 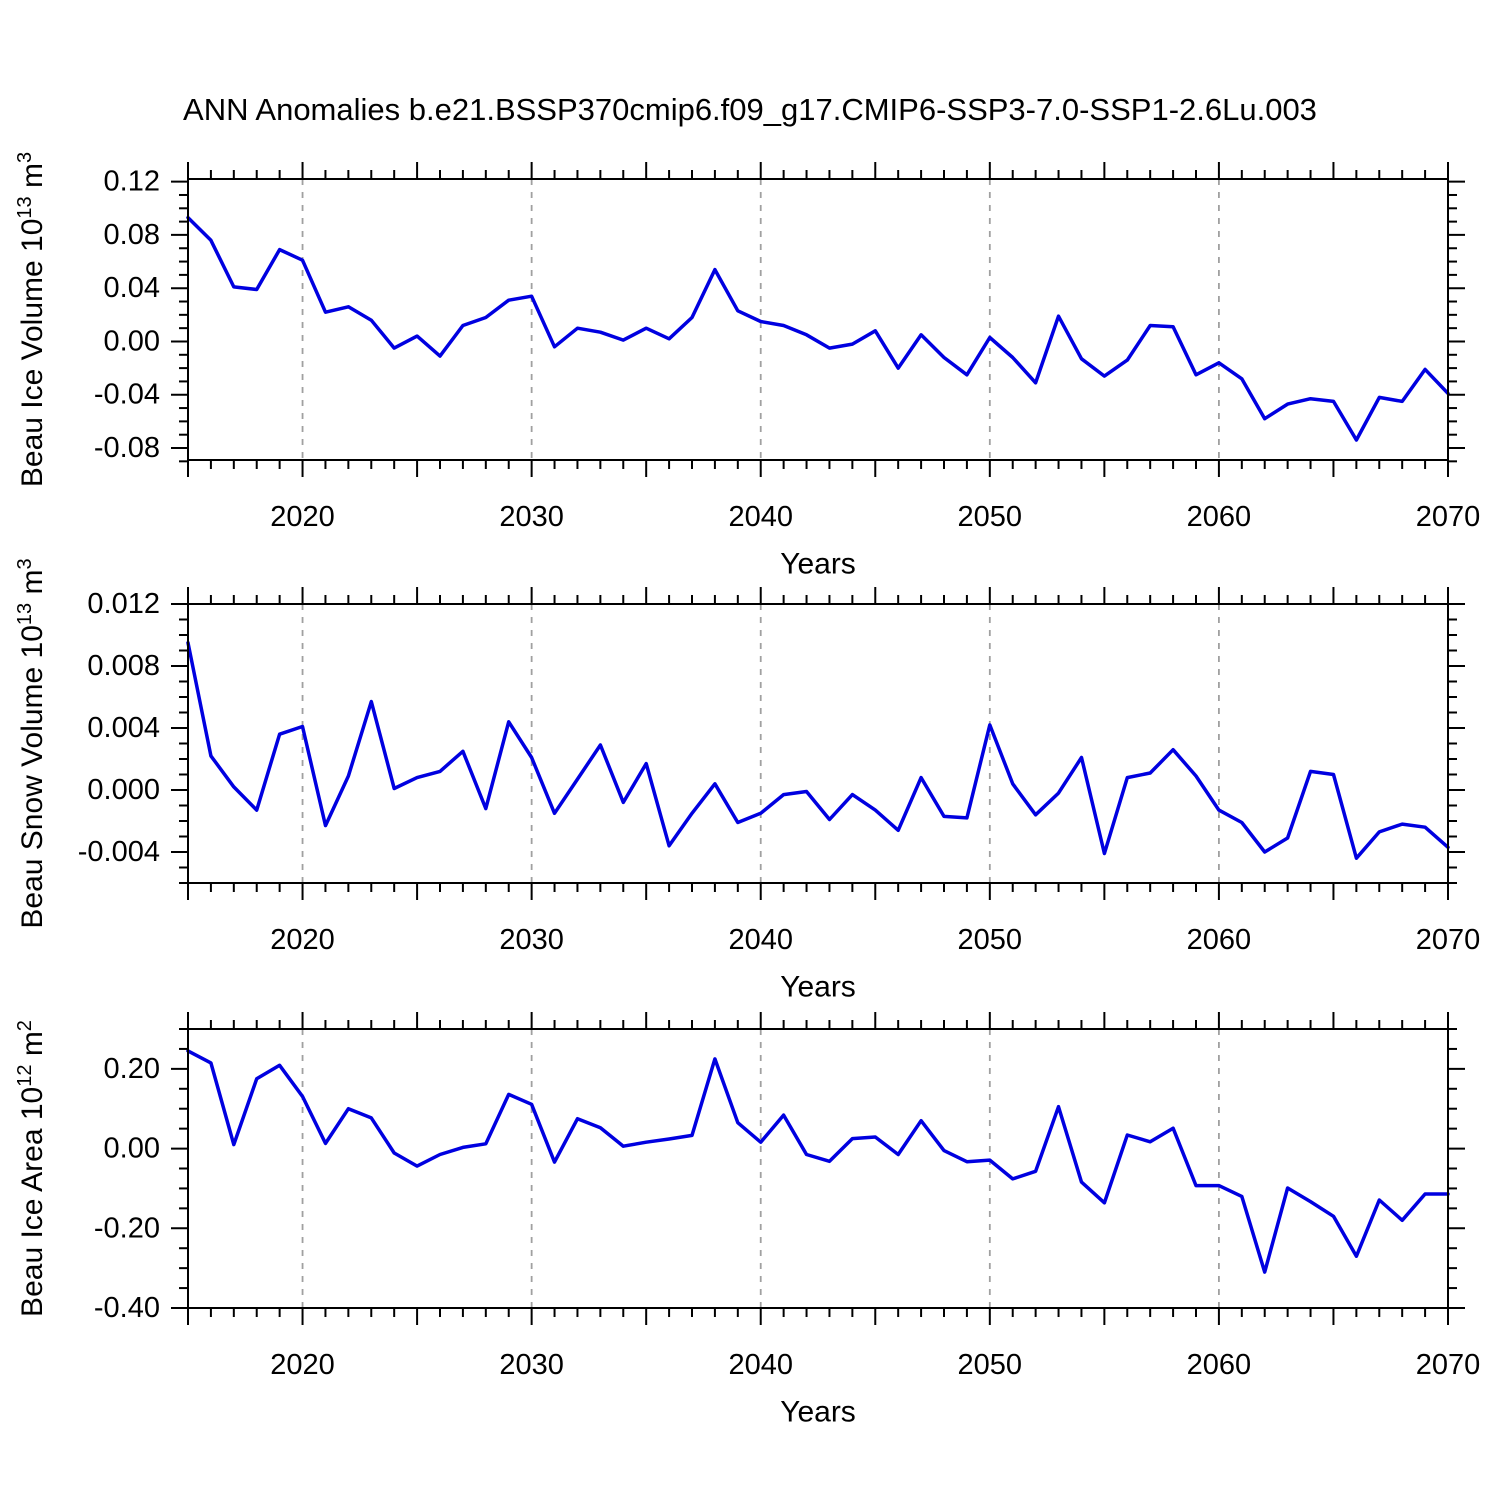 I want to click on y-tick-labels: 0.012 0.008 0.004 0.000 -0.004, so click(x=119, y=728).